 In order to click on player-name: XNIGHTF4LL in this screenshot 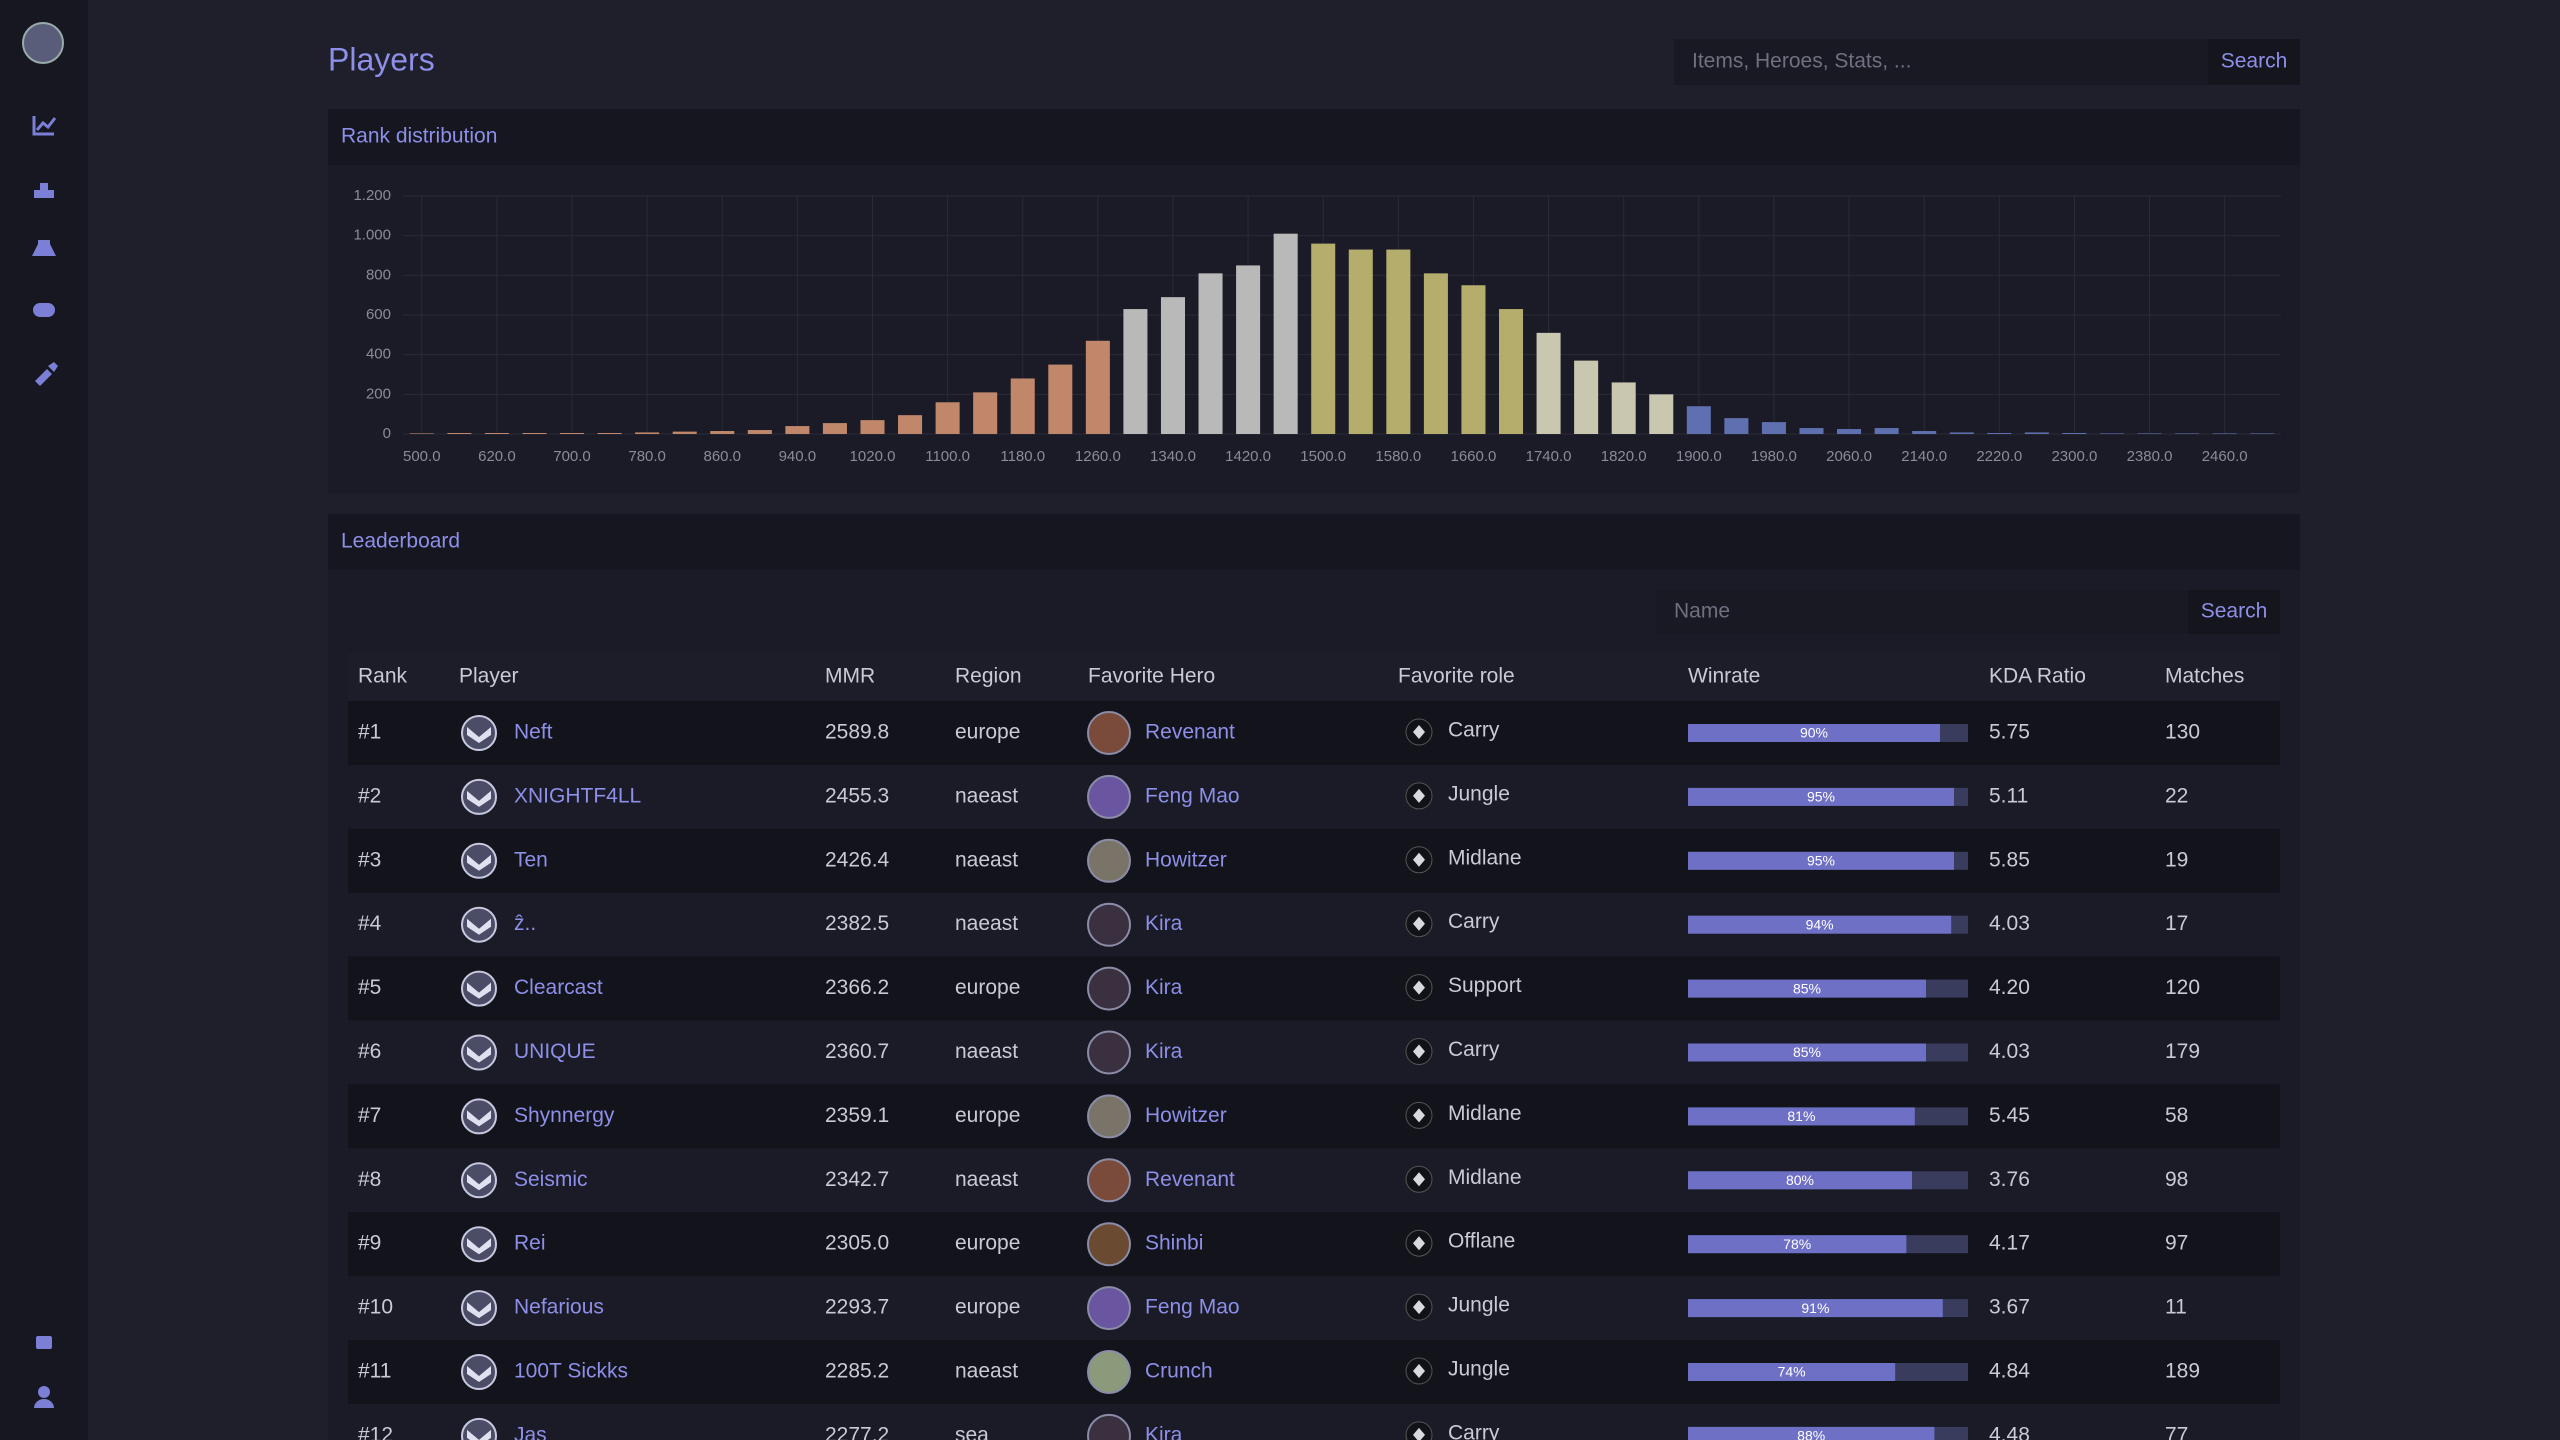, I will do `click(577, 795)`.